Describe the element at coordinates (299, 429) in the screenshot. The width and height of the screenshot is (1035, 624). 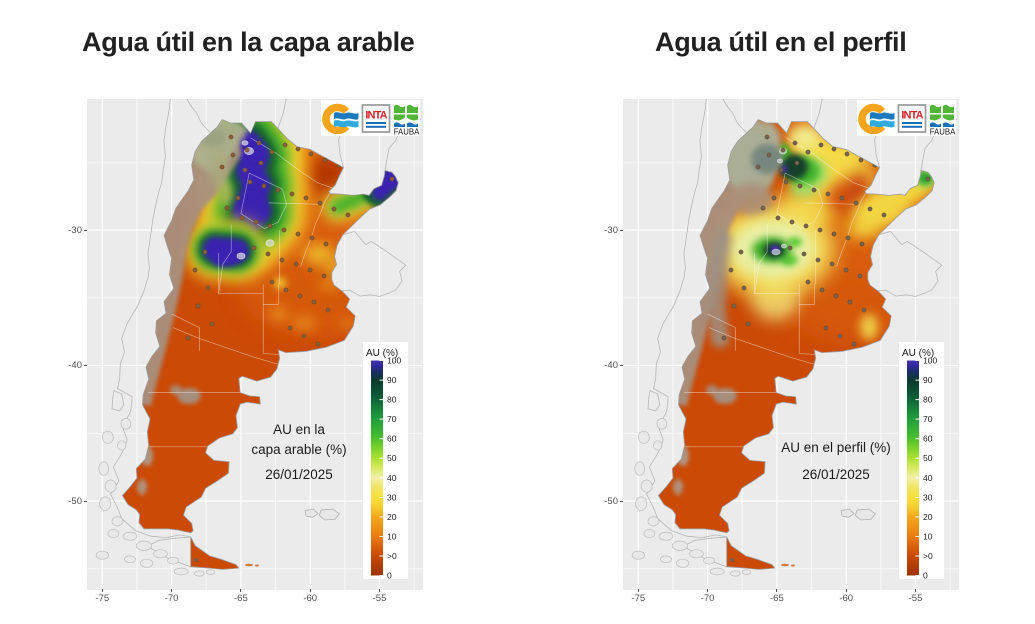
I see `svg-text: AU en la` at that location.